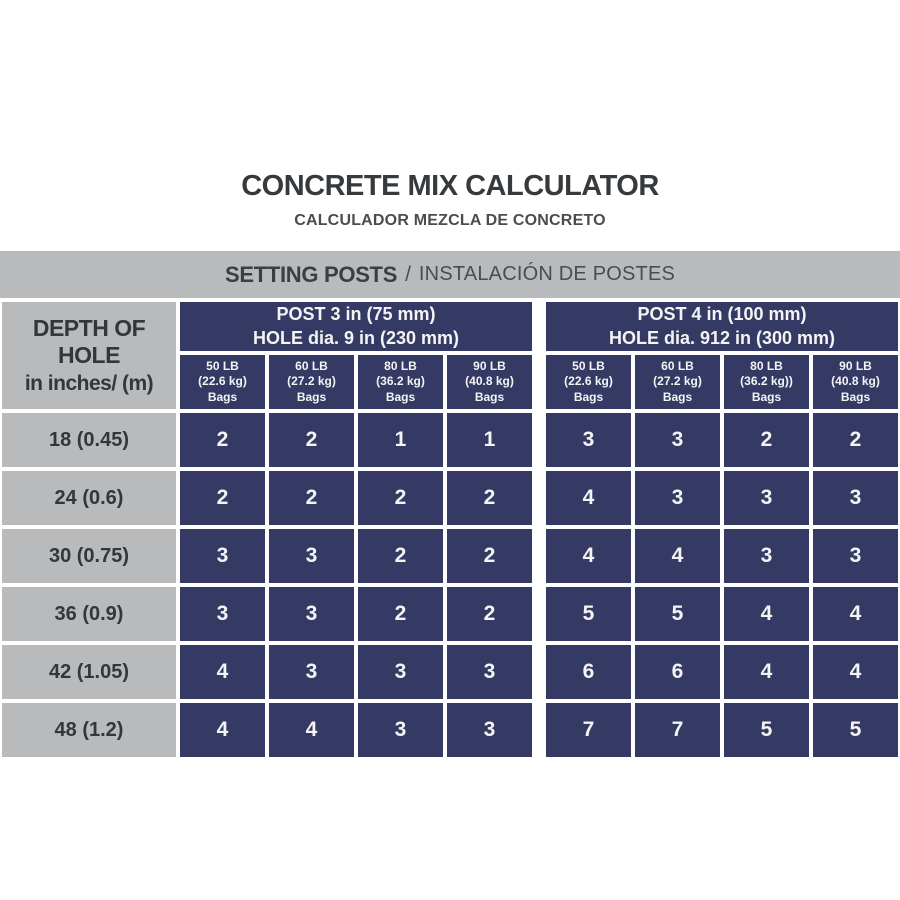 This screenshot has width=900, height=900. Describe the element at coordinates (89, 498) in the screenshot. I see `row-label: 24 (0.6)` at that location.